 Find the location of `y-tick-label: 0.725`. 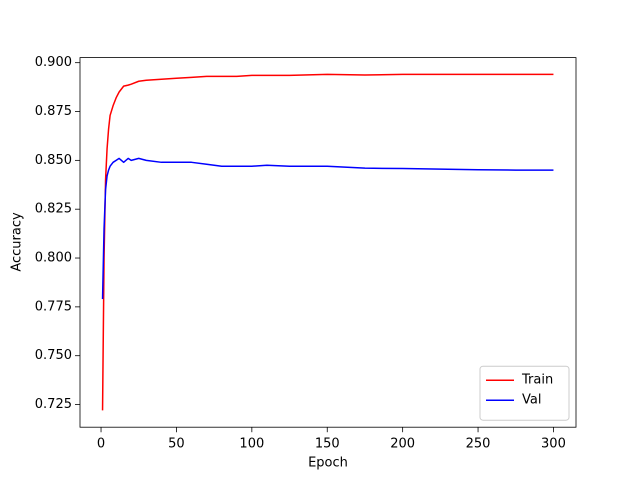

y-tick-label: 0.725 is located at coordinates (53, 404).